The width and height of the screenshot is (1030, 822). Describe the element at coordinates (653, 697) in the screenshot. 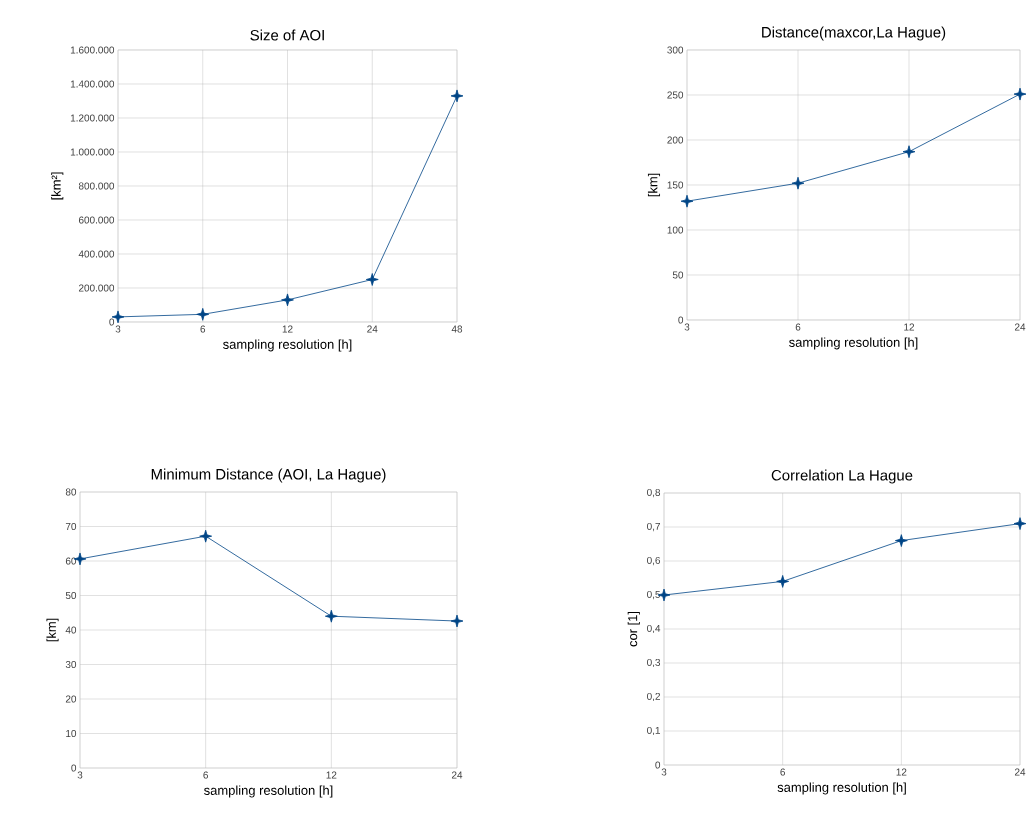

I see `y-tick-label: 0,2` at that location.